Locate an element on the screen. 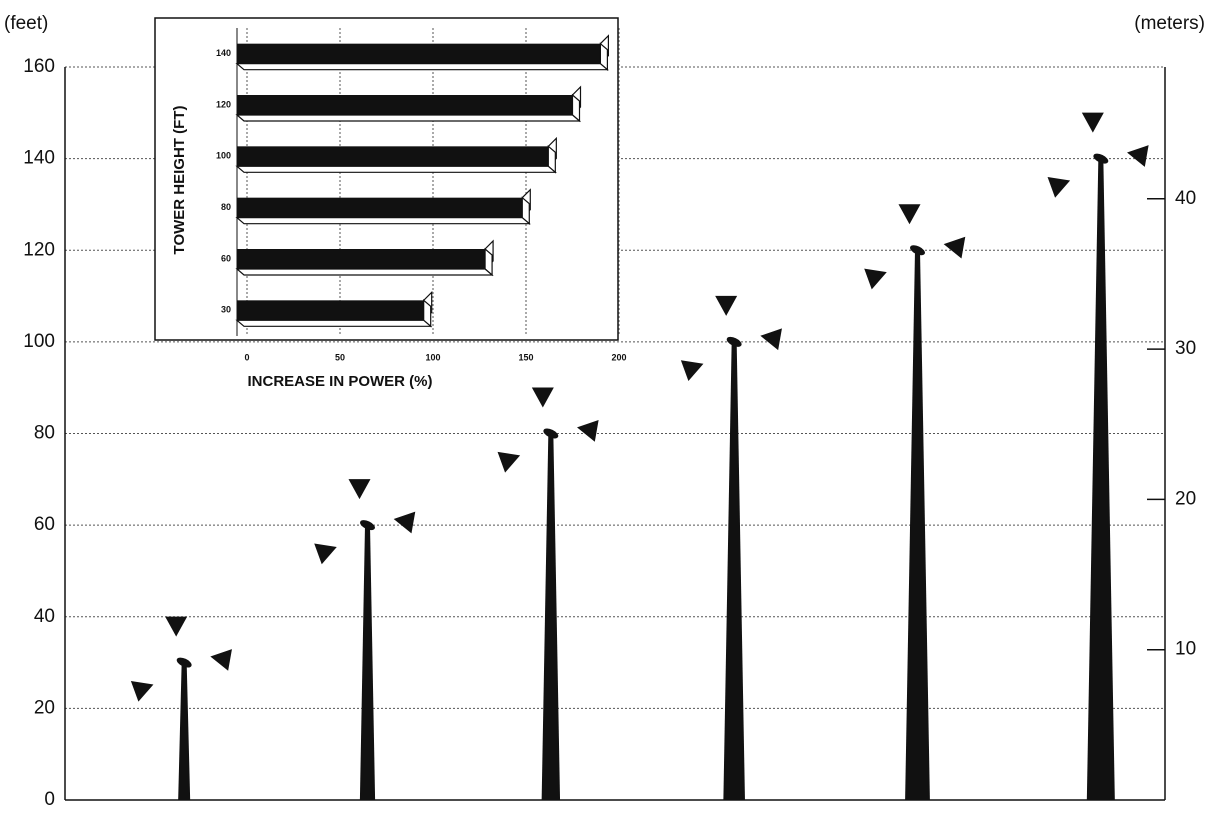 Image resolution: width=1215 pixels, height=814 pixels. y-tick-label: 20 is located at coordinates (44, 707).